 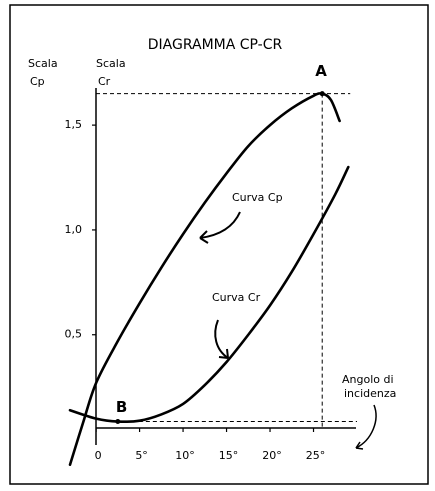 I want to click on x-tick-label: 10°, so click(x=185, y=455).